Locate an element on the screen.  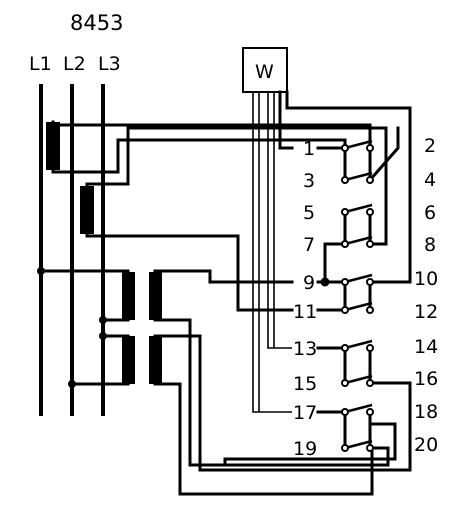
terminal-label: 4 is located at coordinates (430, 180).